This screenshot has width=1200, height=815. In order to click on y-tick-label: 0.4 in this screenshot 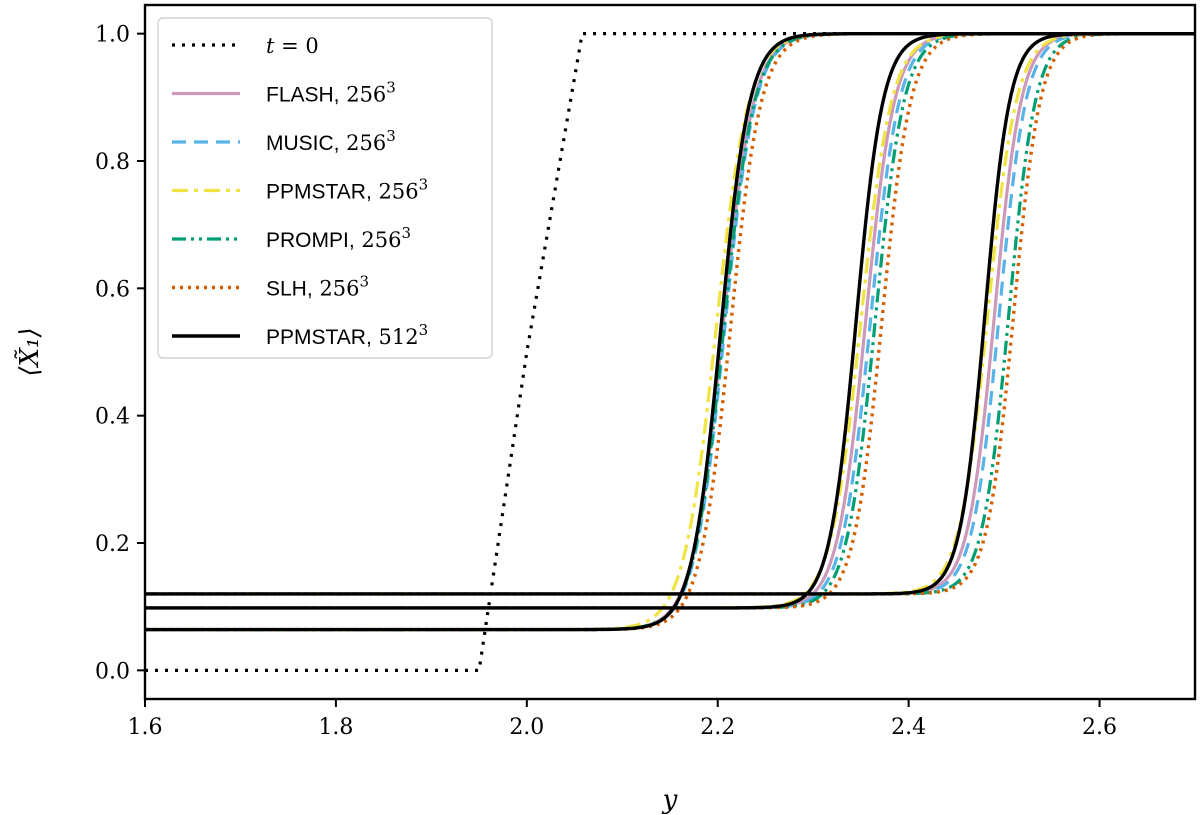, I will do `click(112, 417)`.